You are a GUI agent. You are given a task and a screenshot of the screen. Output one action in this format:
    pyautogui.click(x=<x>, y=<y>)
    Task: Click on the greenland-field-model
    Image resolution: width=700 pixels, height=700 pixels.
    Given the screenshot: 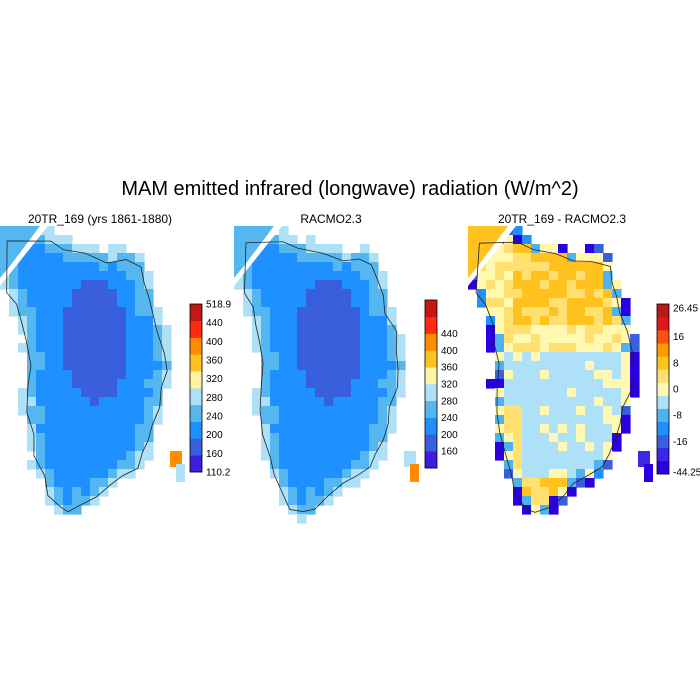 What is the action you would take?
    pyautogui.click(x=92, y=370)
    